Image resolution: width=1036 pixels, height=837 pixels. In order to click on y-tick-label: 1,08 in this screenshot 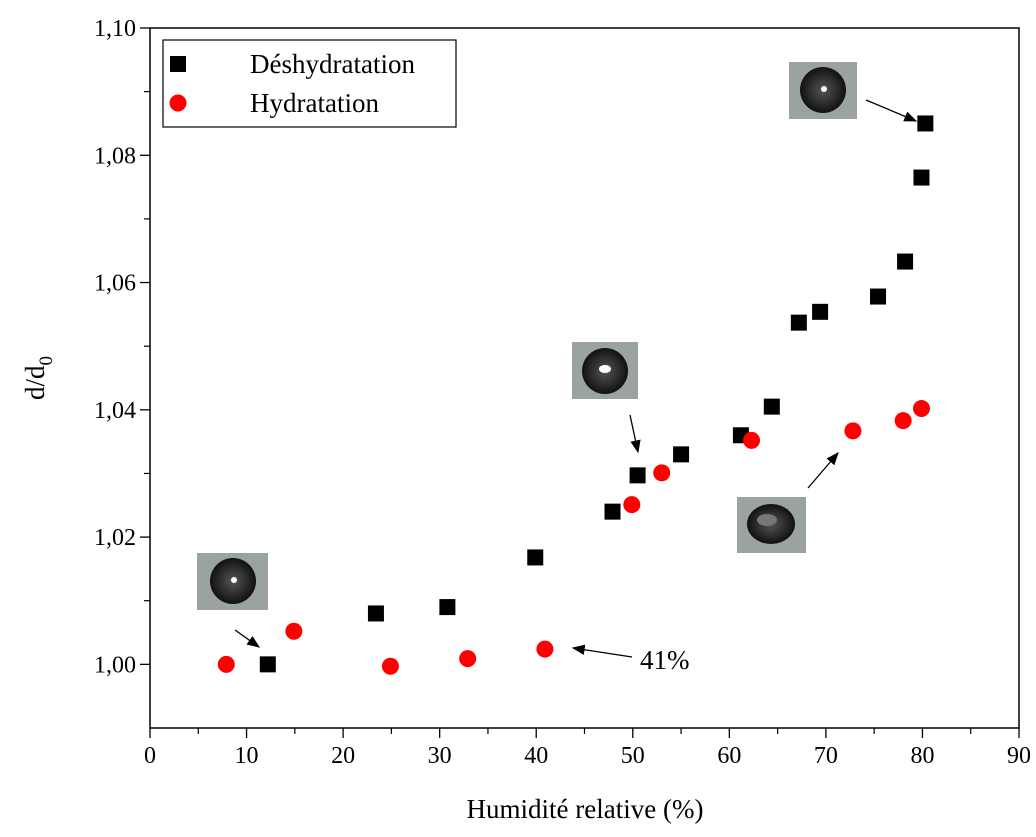, I will do `click(115, 156)`.